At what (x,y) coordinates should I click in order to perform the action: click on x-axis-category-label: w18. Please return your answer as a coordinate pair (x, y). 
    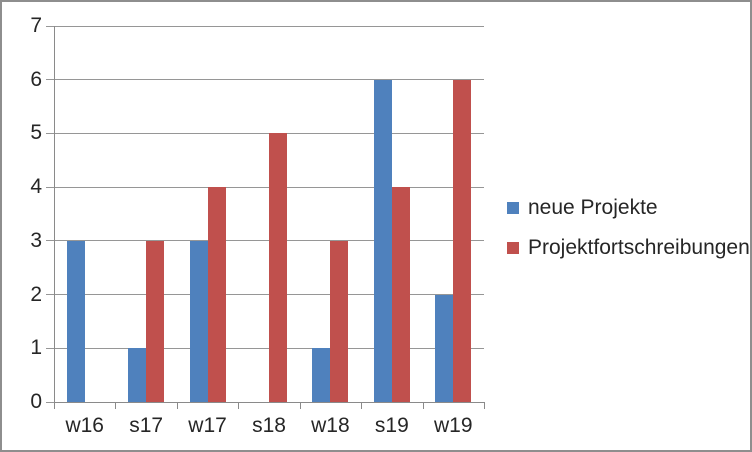
    Looking at the image, I should click on (330, 425).